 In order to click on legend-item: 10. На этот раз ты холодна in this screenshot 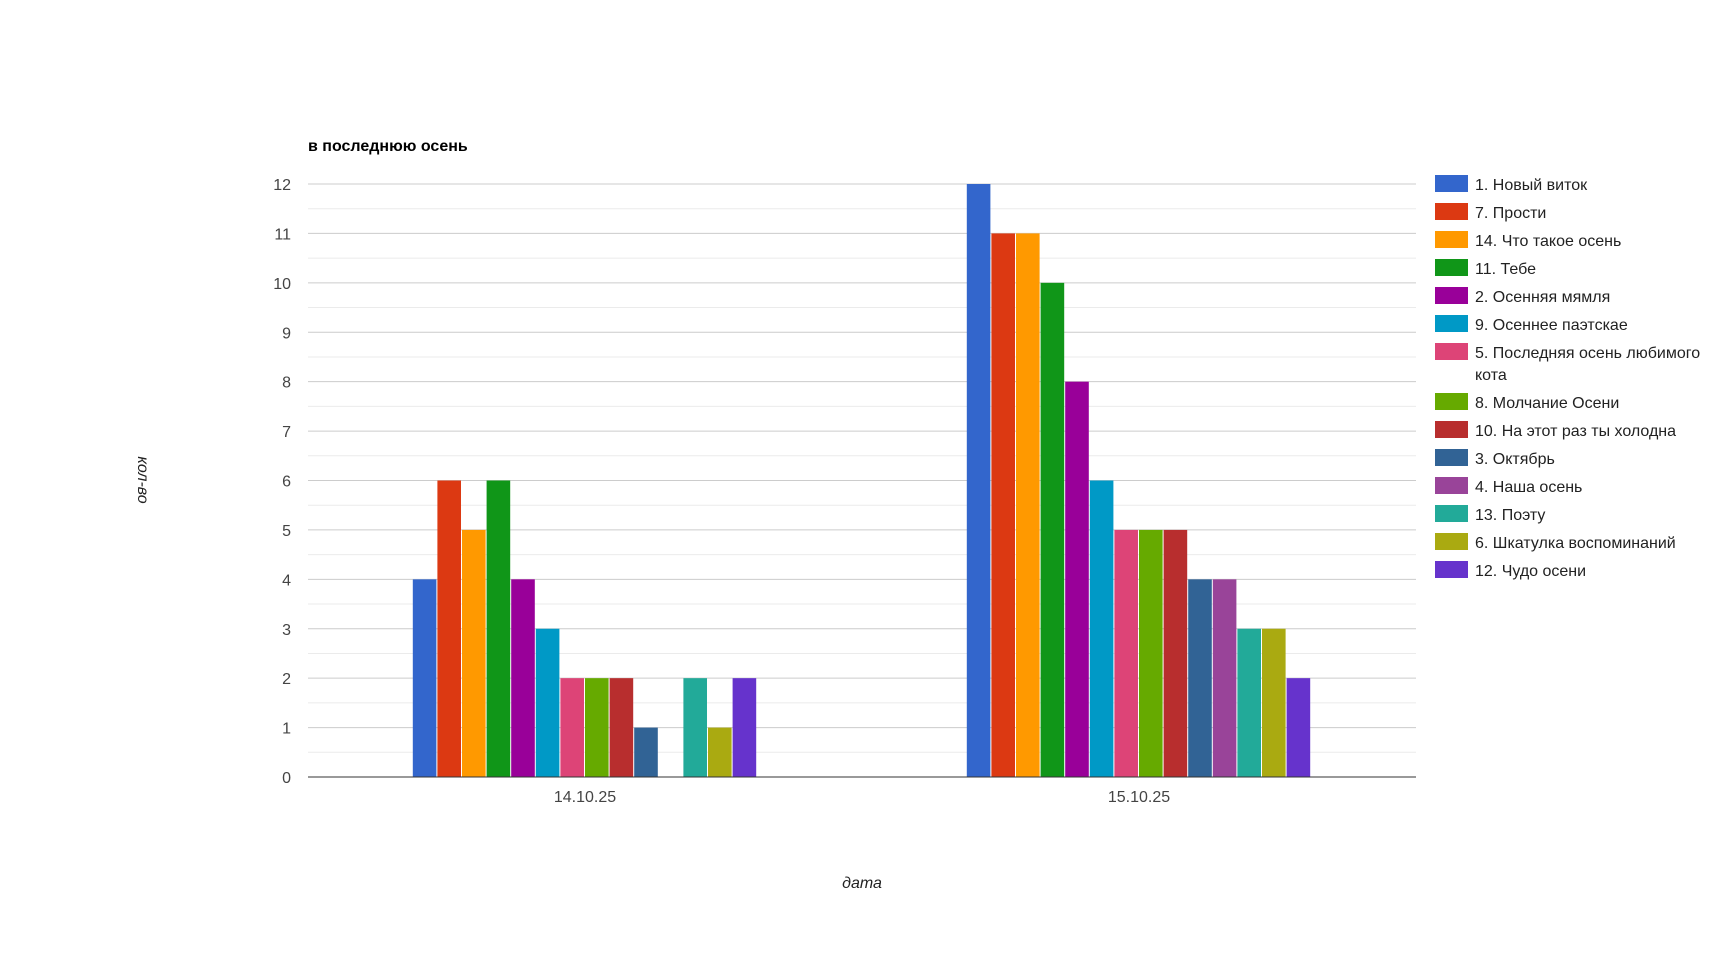, I will do `click(1555, 430)`.